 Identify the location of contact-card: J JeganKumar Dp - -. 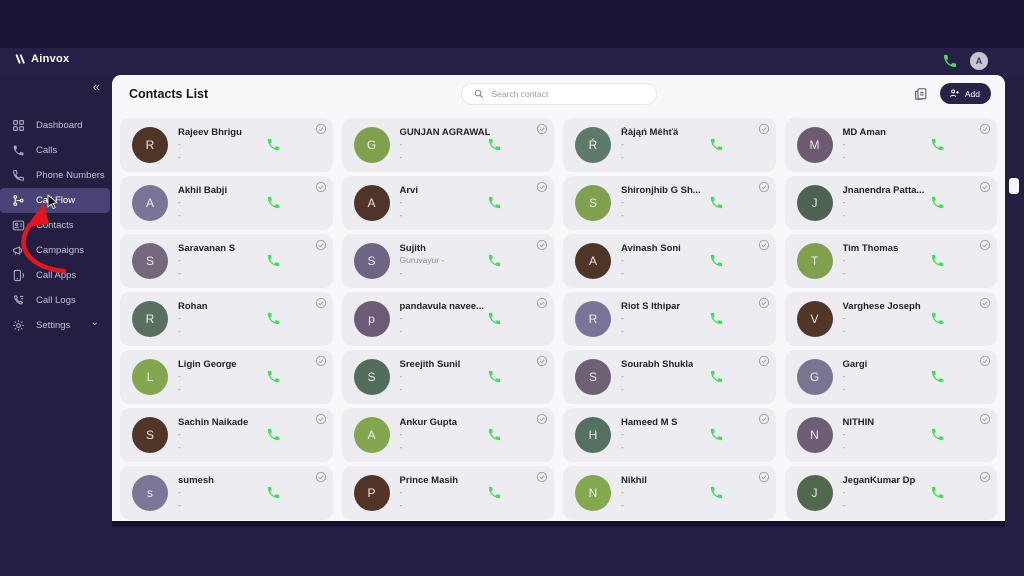
(890, 493).